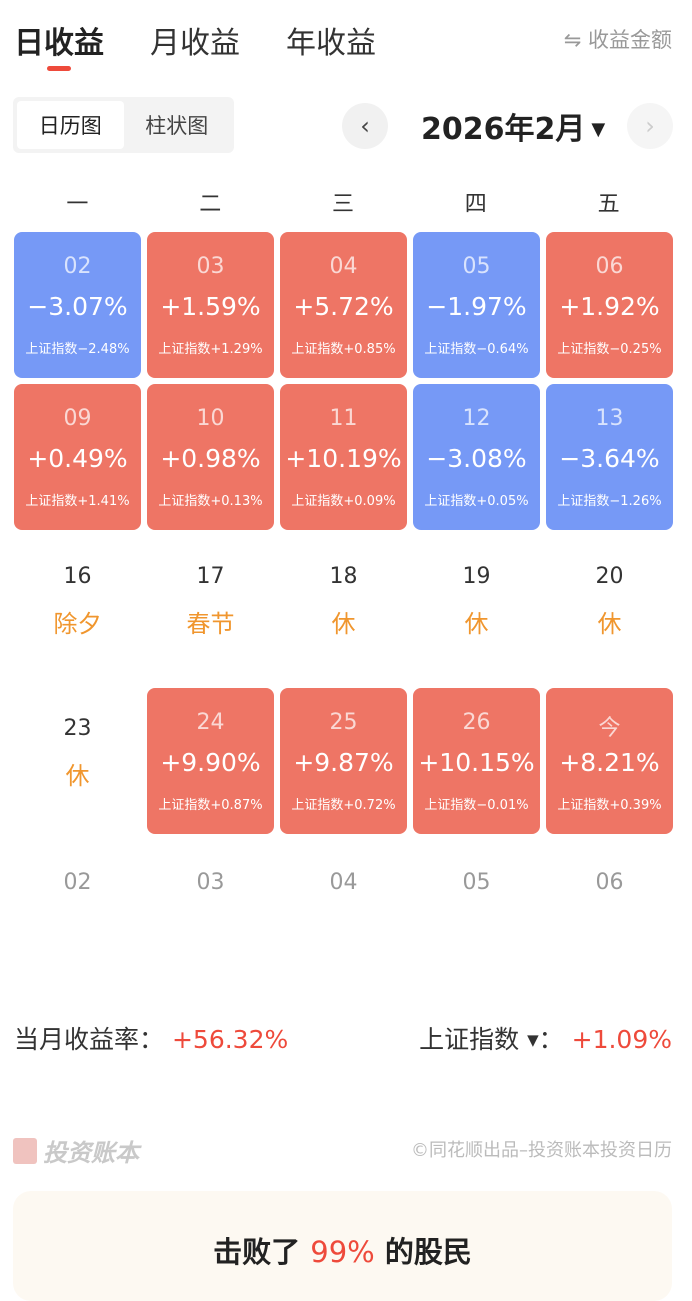  I want to click on weekday: 一, so click(77, 204).